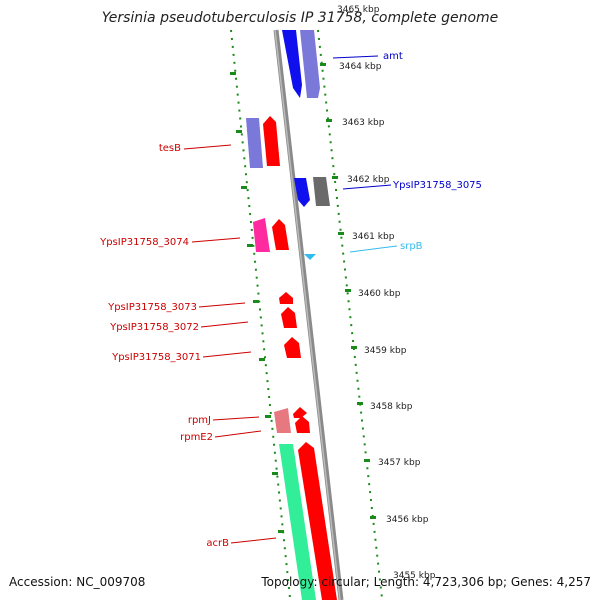 This screenshot has width=600, height=600. What do you see at coordinates (360, 67) in the screenshot?
I see `tick-label-3464: 3464 kbp` at bounding box center [360, 67].